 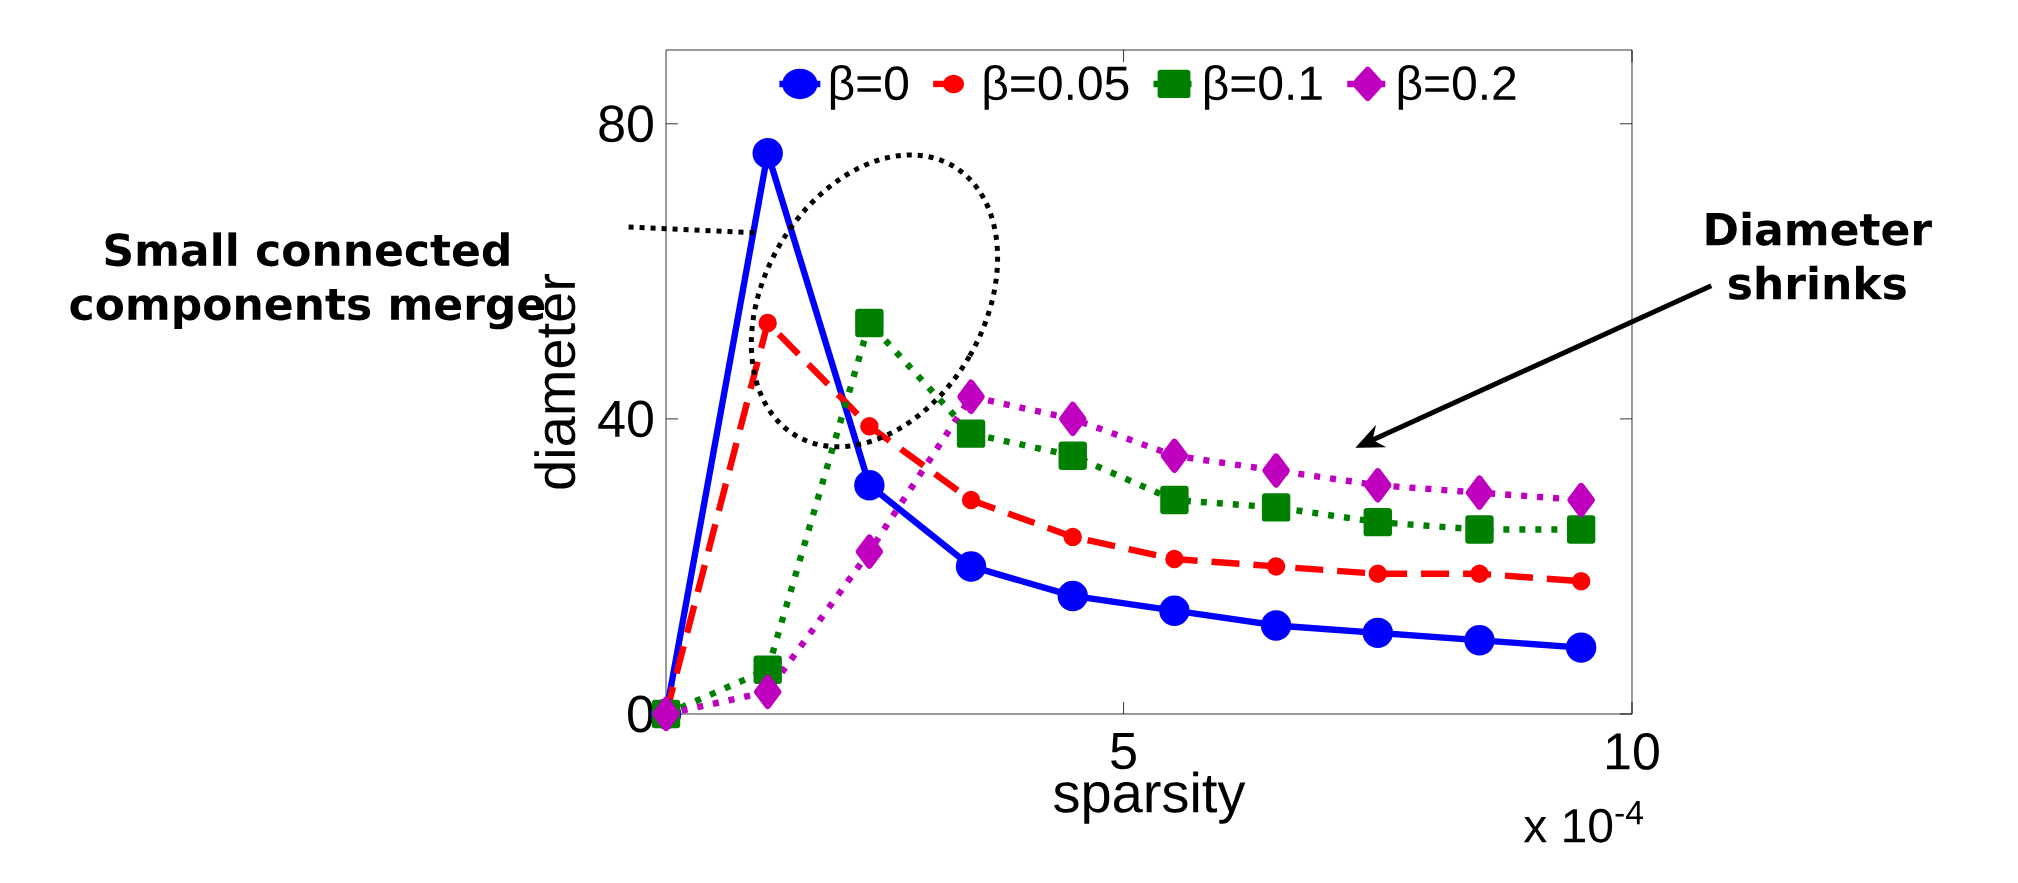 What do you see at coordinates (1056, 87) in the screenshot?
I see `legend-label: β=0.05` at bounding box center [1056, 87].